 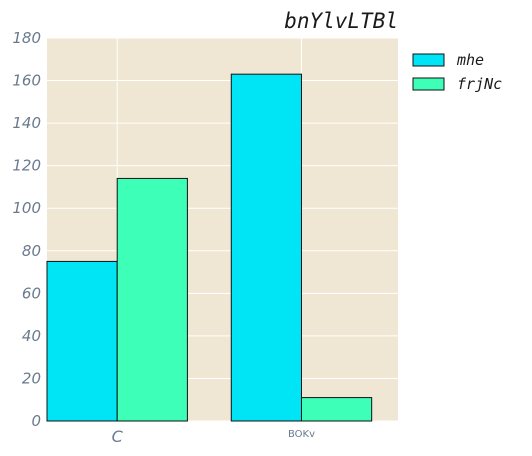 I want to click on y-tick-label: 120, so click(x=26, y=166).